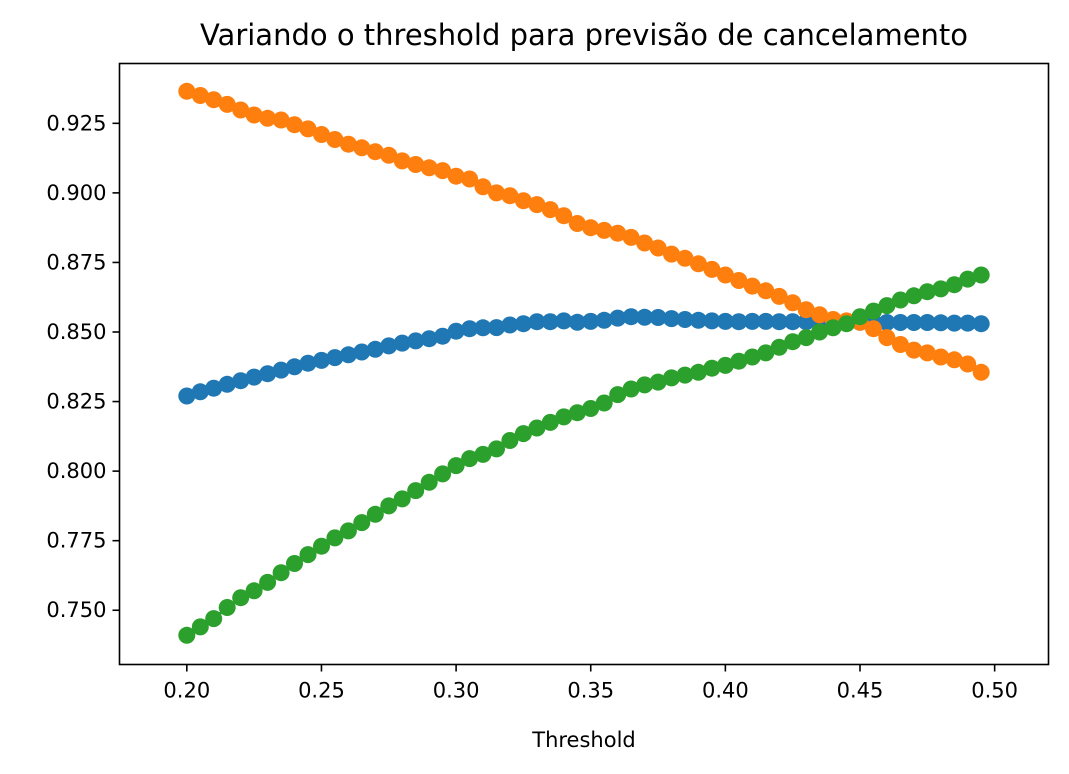 This screenshot has height=774, width=1069. I want to click on x-tick-label: 0.30, so click(456, 691).